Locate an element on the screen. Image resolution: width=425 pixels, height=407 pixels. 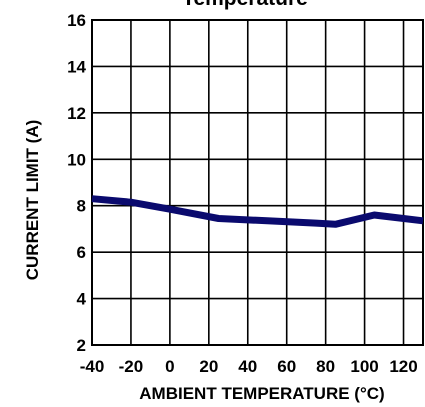
y-tick-label-1: 4 is located at coordinates (82, 299).